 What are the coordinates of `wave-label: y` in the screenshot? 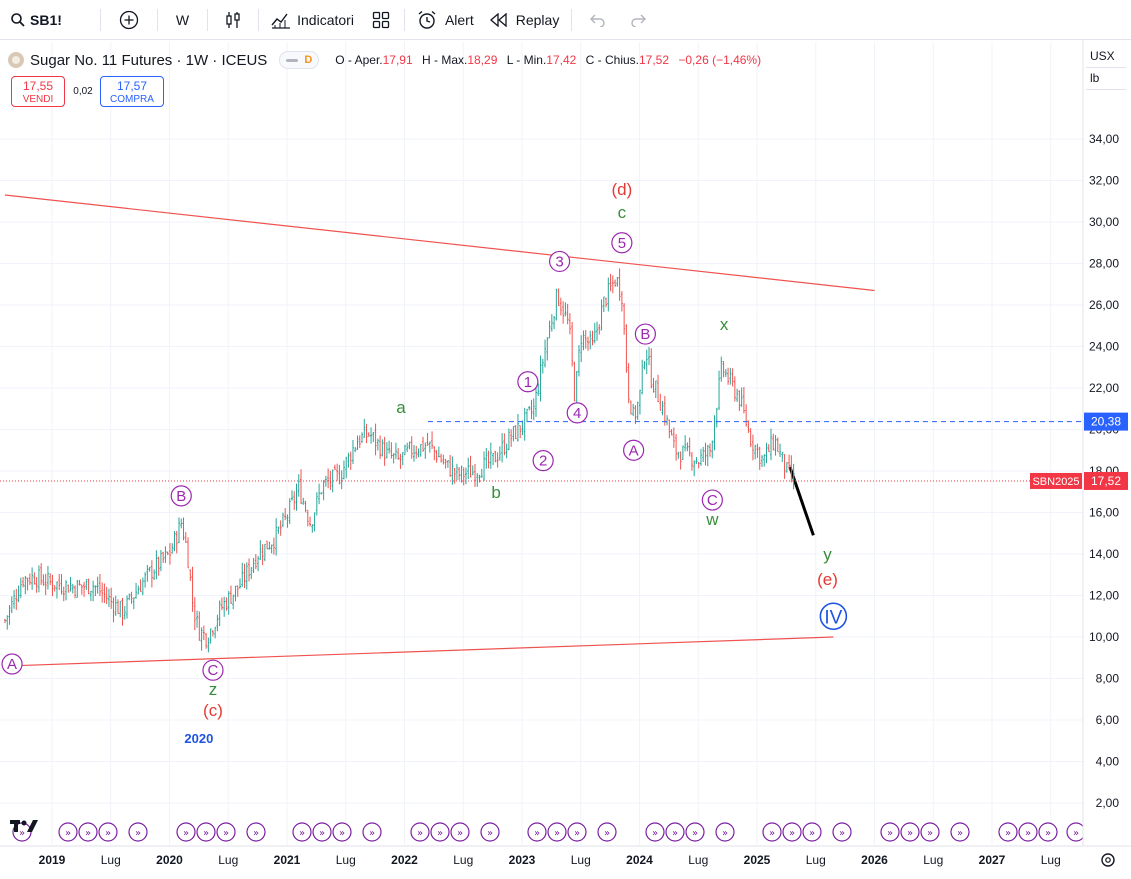 It's located at (827, 554).